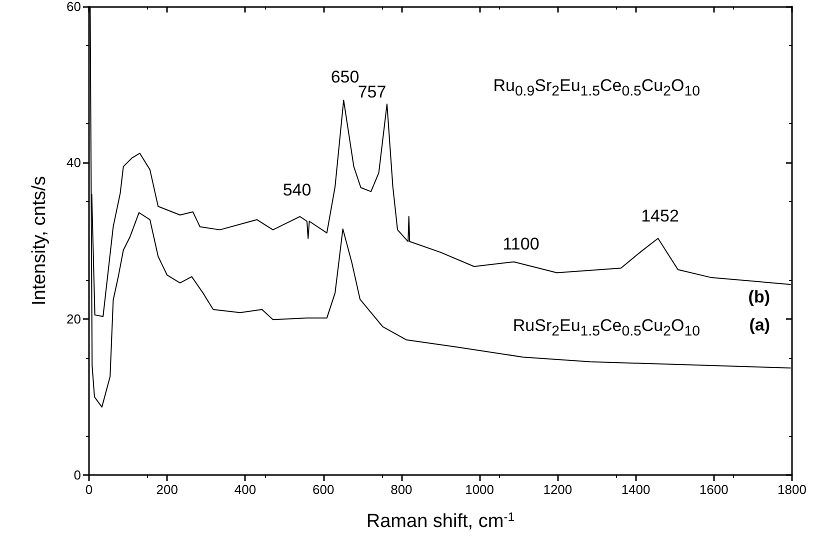  I want to click on x-tick-label: 200, so click(167, 489).